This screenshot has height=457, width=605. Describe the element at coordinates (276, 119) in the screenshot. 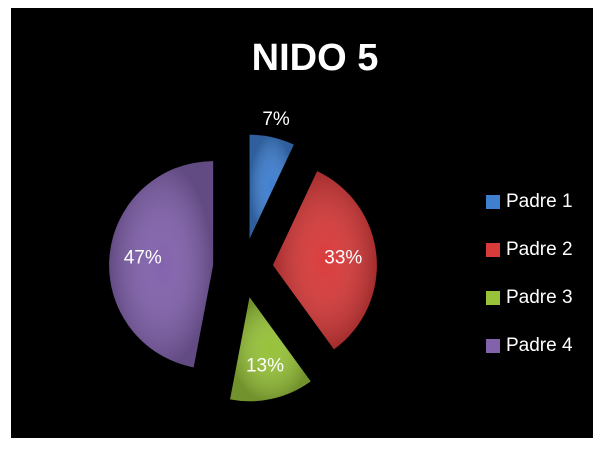

I see `data-label: 7%` at that location.